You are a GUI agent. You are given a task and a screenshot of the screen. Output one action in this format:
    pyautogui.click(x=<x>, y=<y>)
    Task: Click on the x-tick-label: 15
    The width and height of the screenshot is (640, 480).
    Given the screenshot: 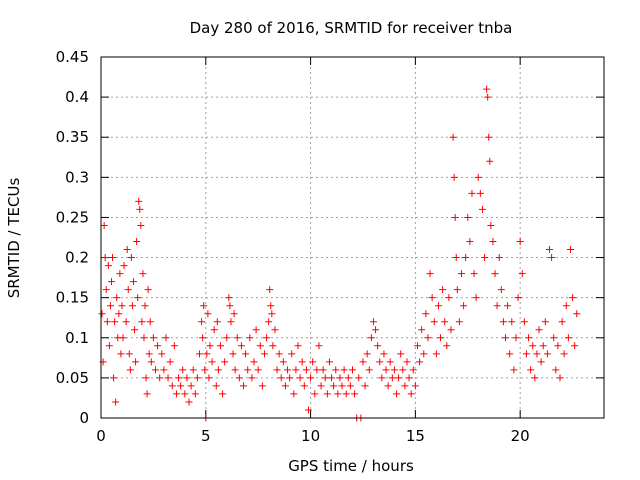 What is the action you would take?
    pyautogui.click(x=415, y=436)
    